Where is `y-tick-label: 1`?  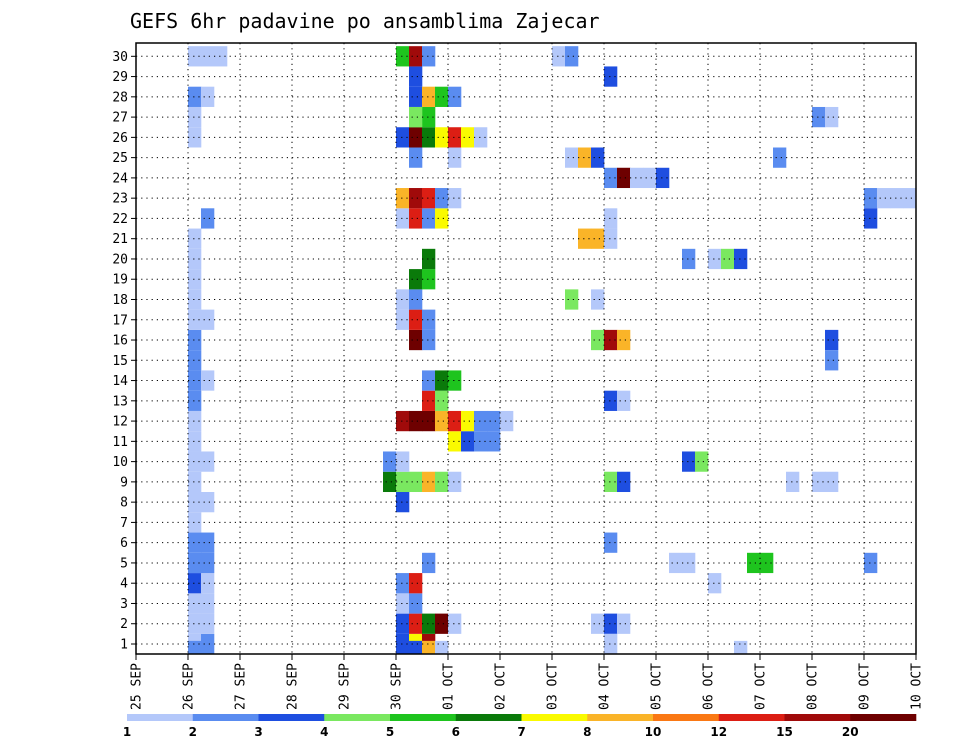 y-tick-label: 1 is located at coordinates (124, 645).